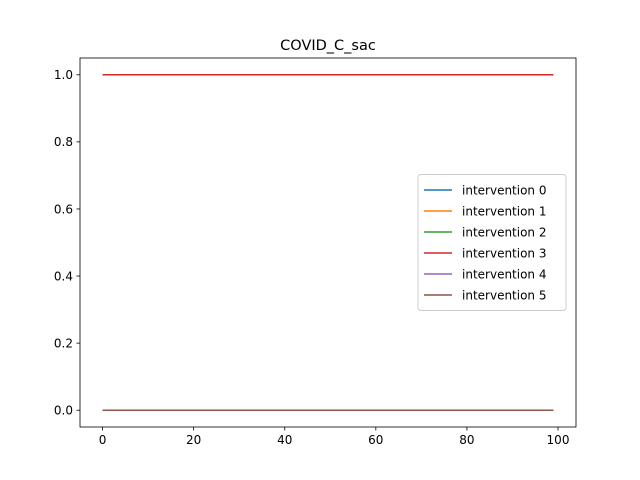  I want to click on legend-label-5: intervention 5, so click(504, 295).